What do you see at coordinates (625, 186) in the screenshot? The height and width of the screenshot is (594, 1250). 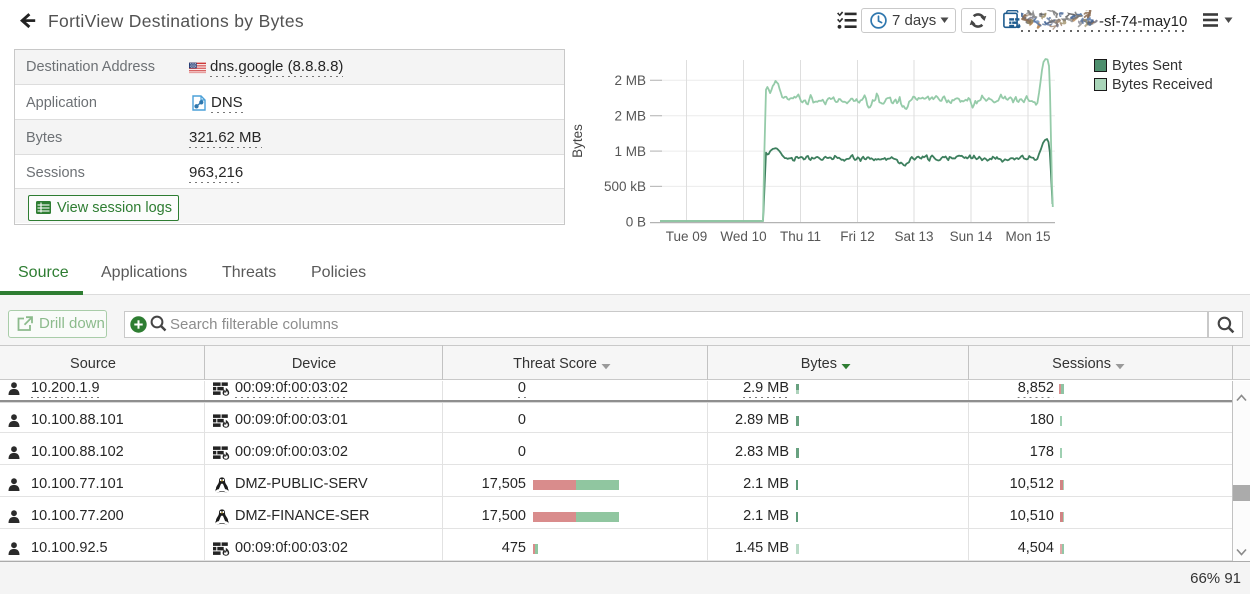 I see `svg-text: 500 kB` at bounding box center [625, 186].